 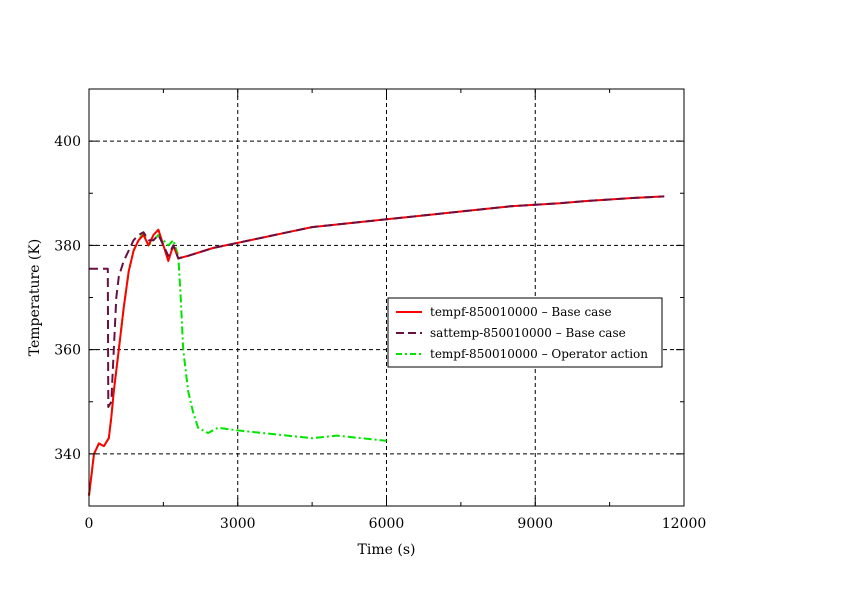 What do you see at coordinates (89, 524) in the screenshot?
I see `x-tick-label: 0` at bounding box center [89, 524].